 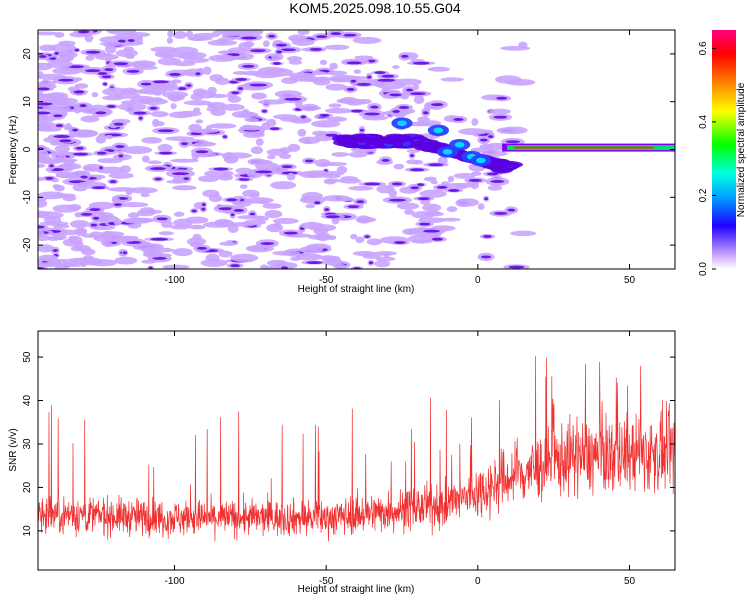 I want to click on colorbar-tick-label: 0.0, so click(x=703, y=269).